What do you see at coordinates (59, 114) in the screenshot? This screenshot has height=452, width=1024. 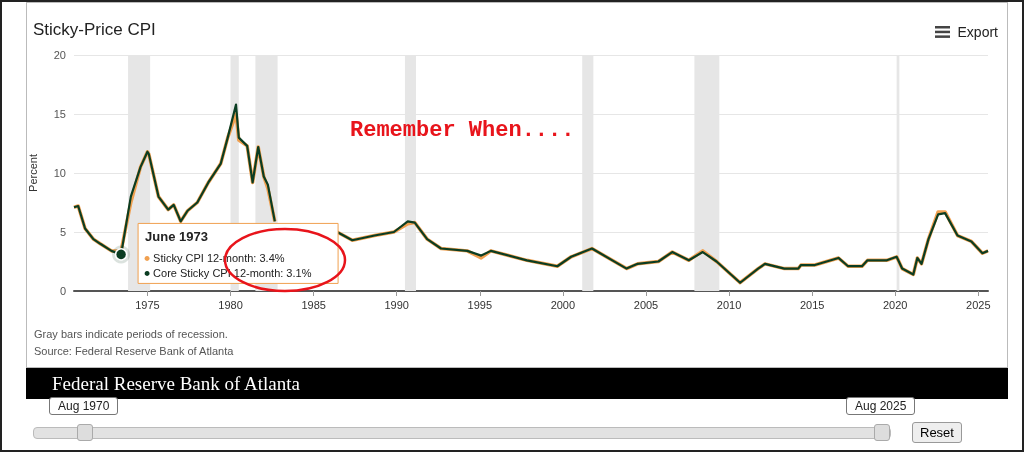 I see `y-tick-label: 15` at bounding box center [59, 114].